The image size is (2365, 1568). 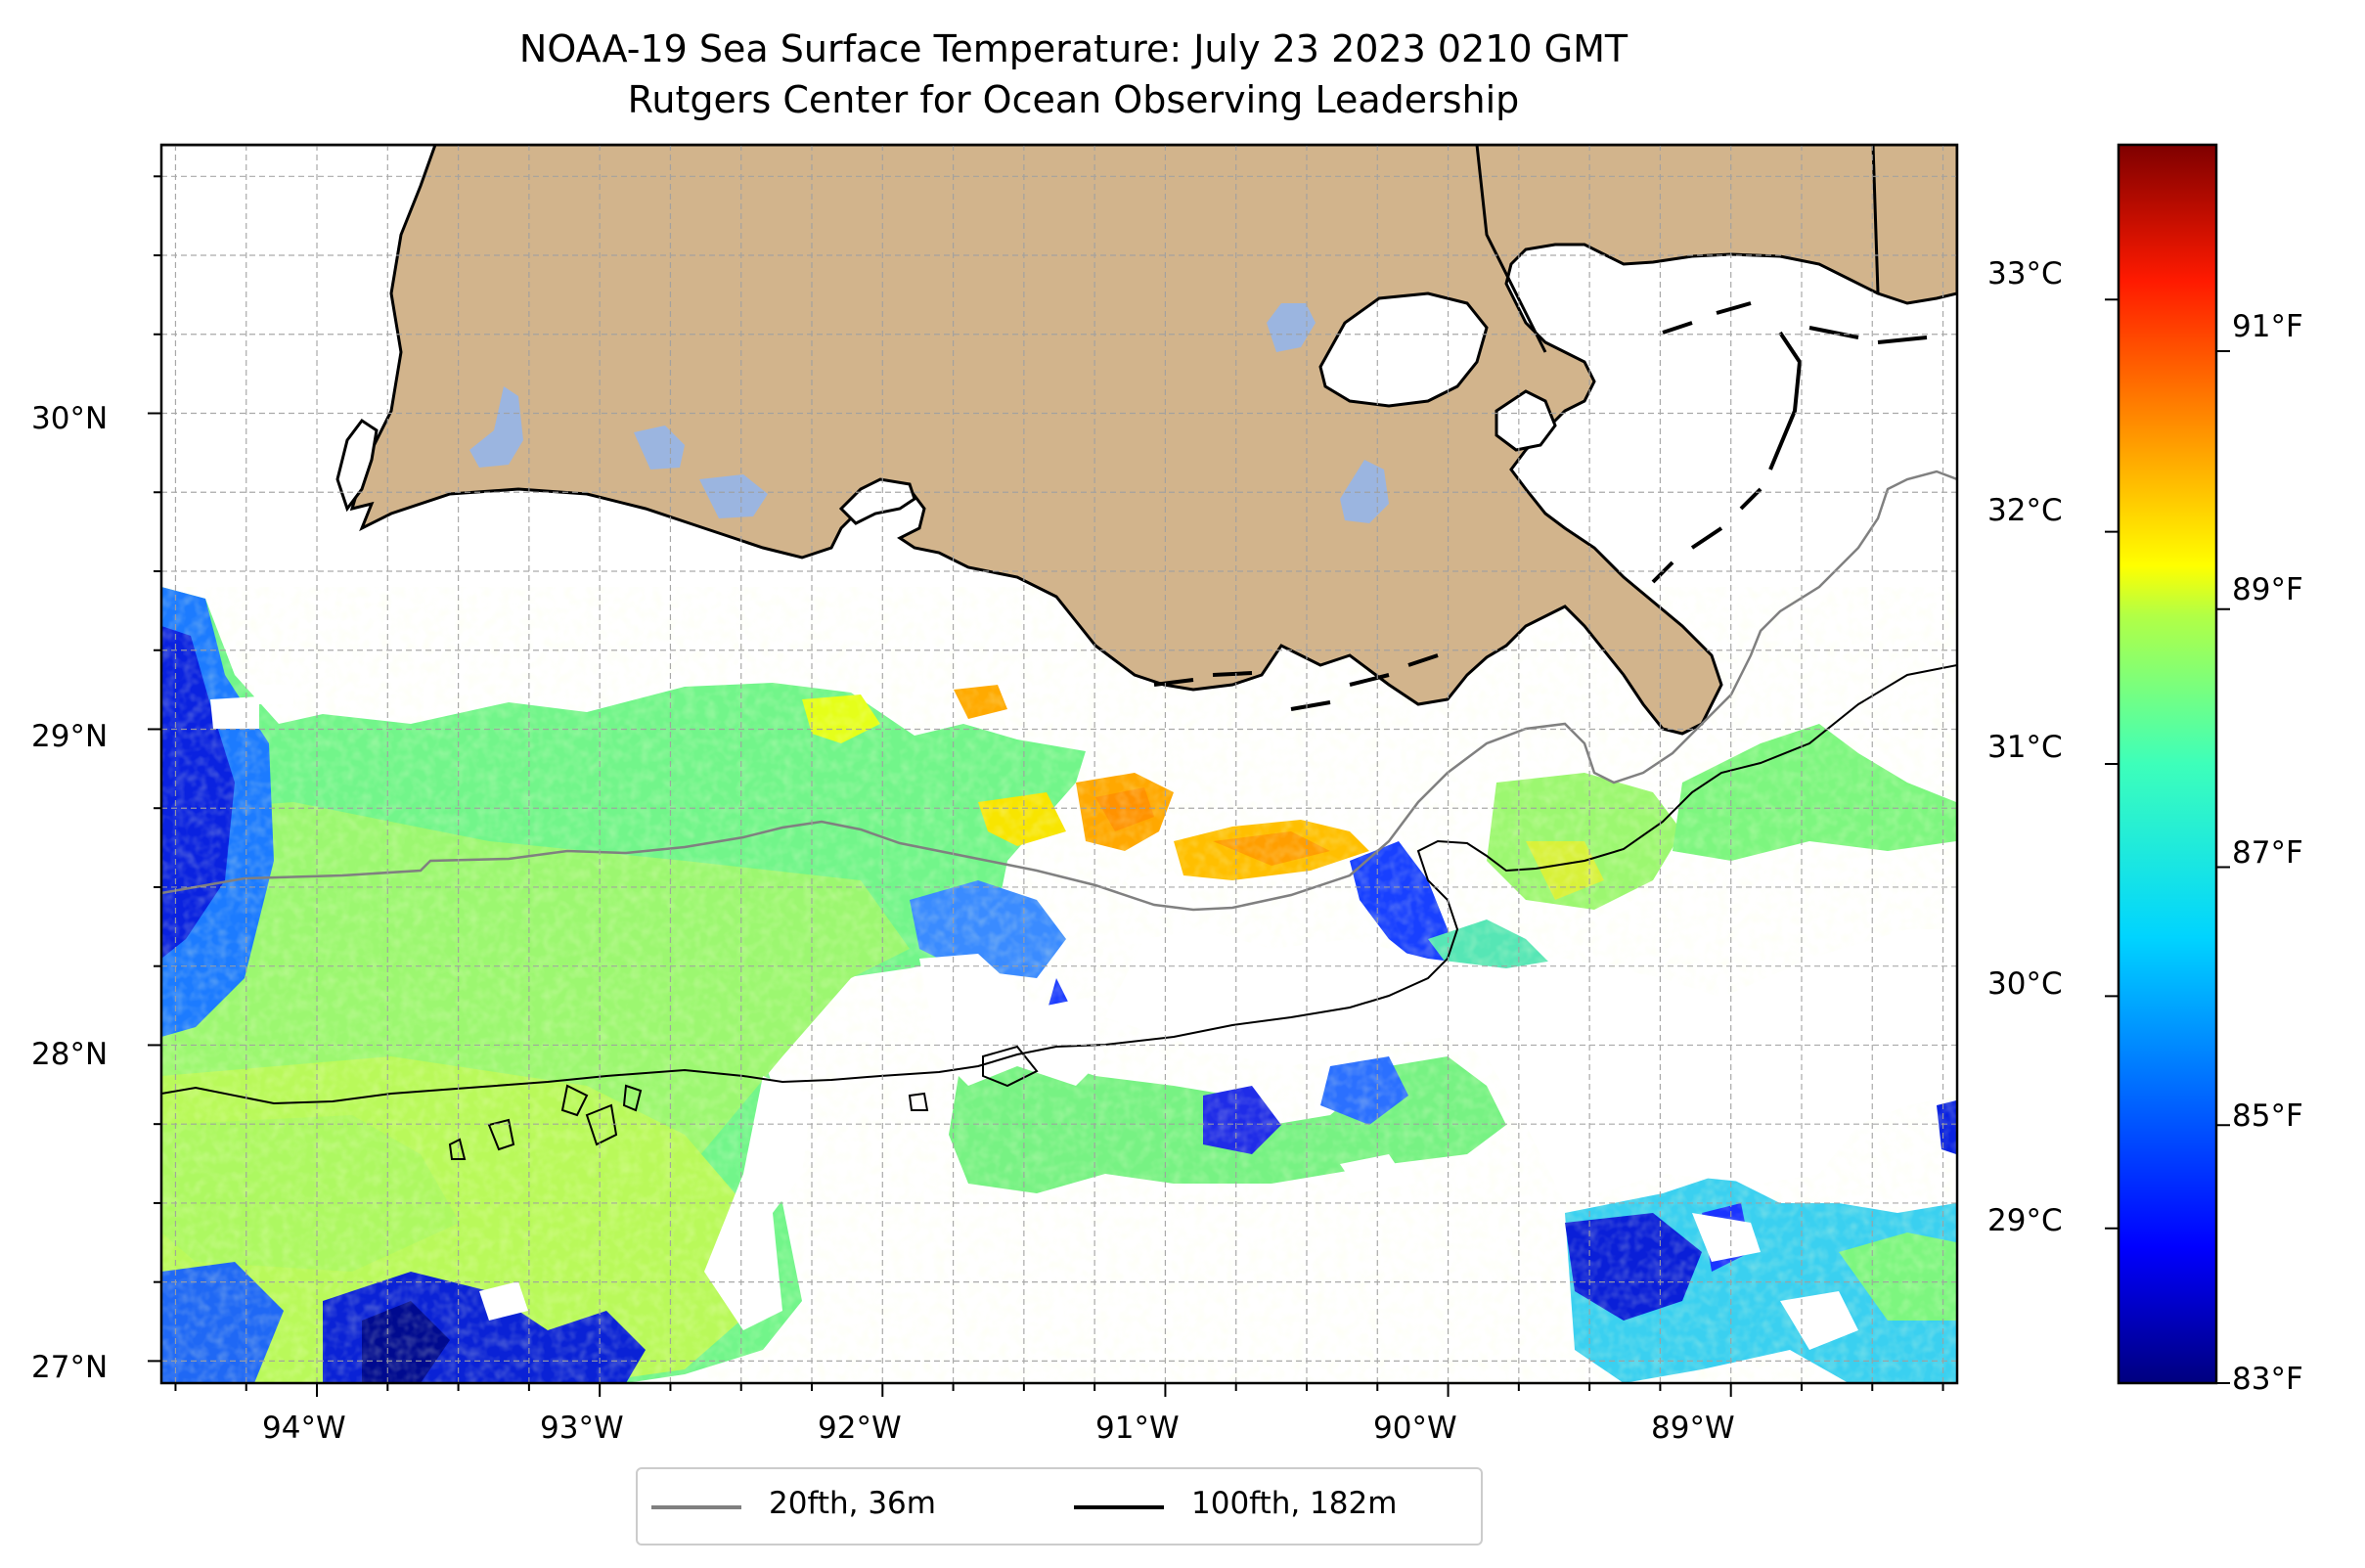 I want to click on cb-fahrenheit-85: 85°F, so click(x=2267, y=1116).